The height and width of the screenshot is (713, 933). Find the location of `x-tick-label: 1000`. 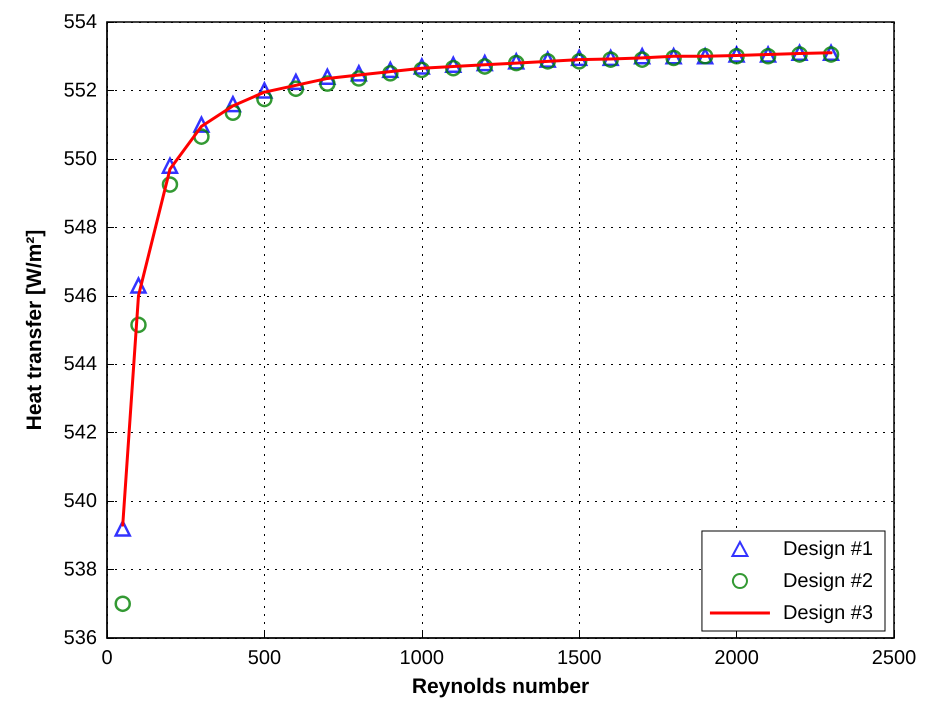

x-tick-label: 1000 is located at coordinates (422, 658).